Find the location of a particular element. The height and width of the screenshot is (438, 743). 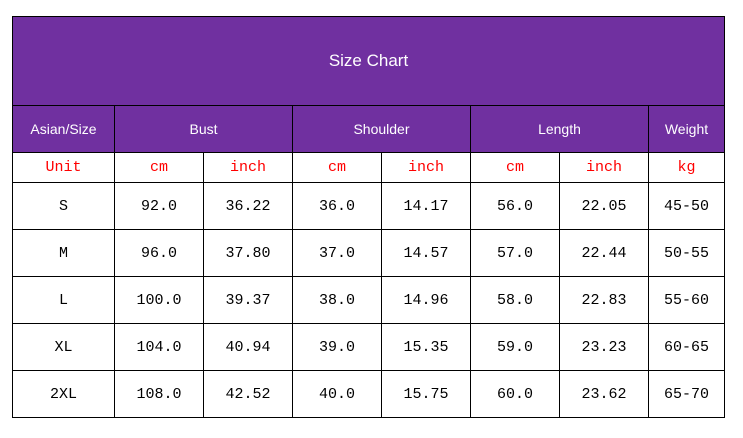

value-cell: 14.96 is located at coordinates (426, 300).